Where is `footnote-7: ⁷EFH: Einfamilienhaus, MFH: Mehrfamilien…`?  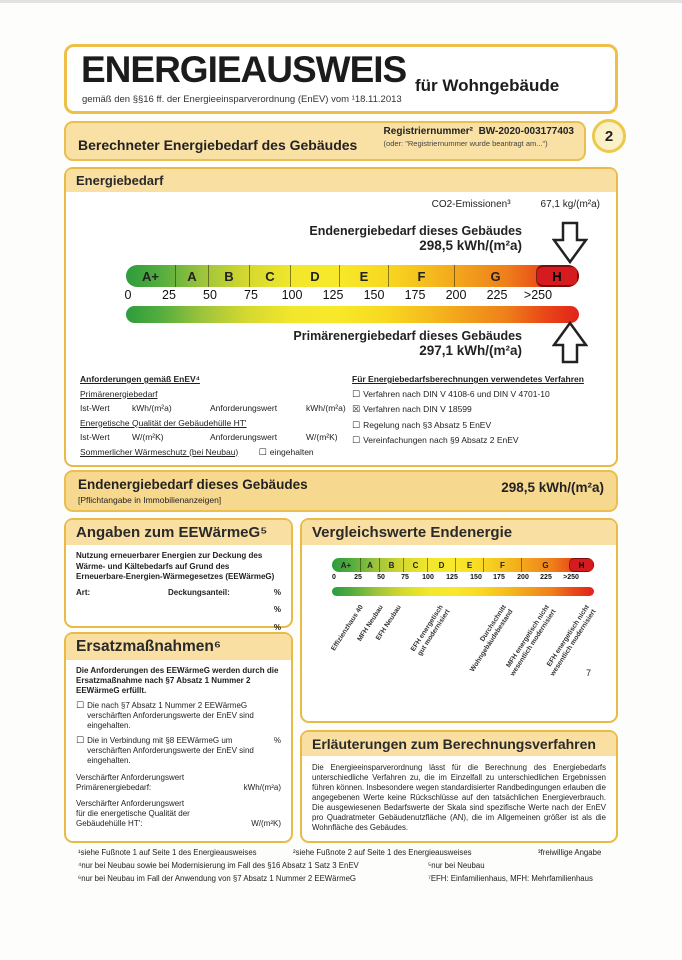
footnote-7: ⁷EFH: Einfamilienhaus, MFH: Mehrfamilien… is located at coordinates (510, 878).